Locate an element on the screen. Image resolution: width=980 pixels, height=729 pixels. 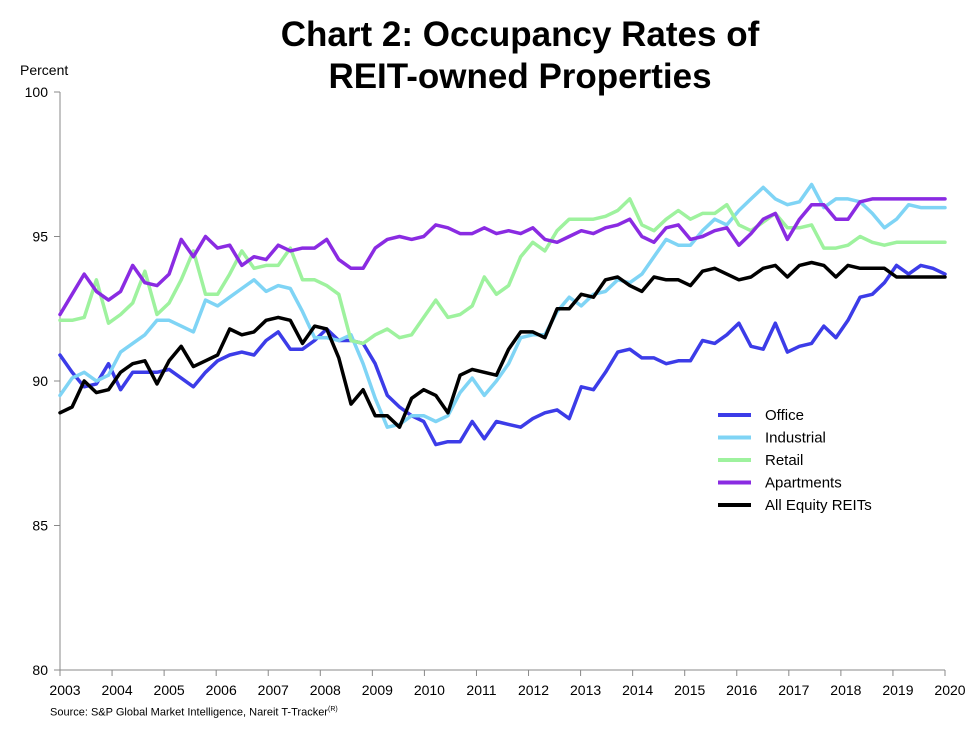
x-tick-label: 2014 is located at coordinates (637, 690).